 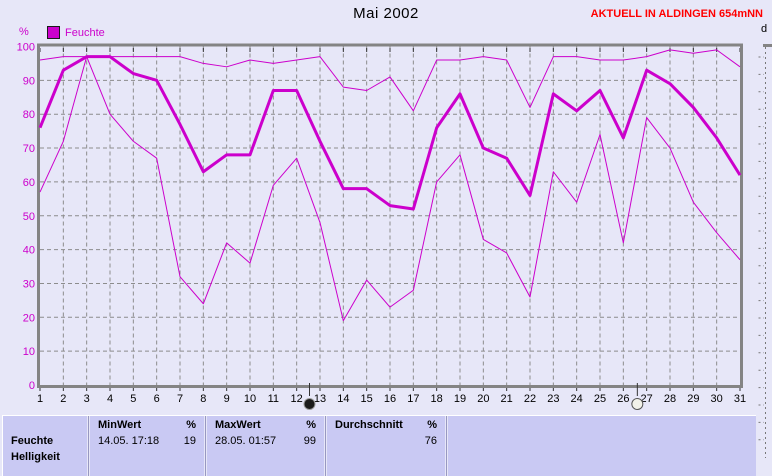 What do you see at coordinates (637, 404) in the screenshot?
I see `full-moon-icon` at bounding box center [637, 404].